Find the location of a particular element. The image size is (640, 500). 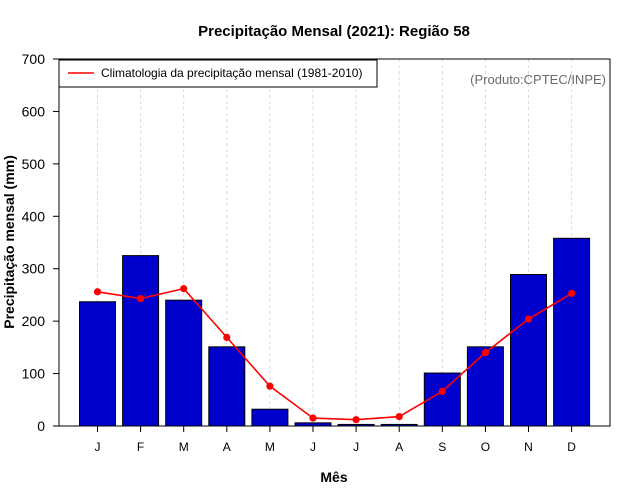

x-tick-label-6: J is located at coordinates (313, 447).